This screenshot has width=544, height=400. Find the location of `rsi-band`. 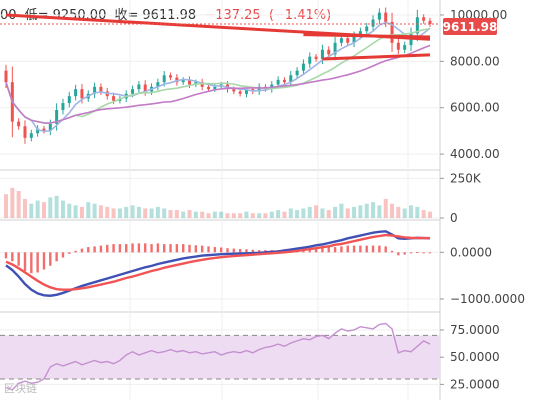

rsi-band is located at coordinates (220, 357).